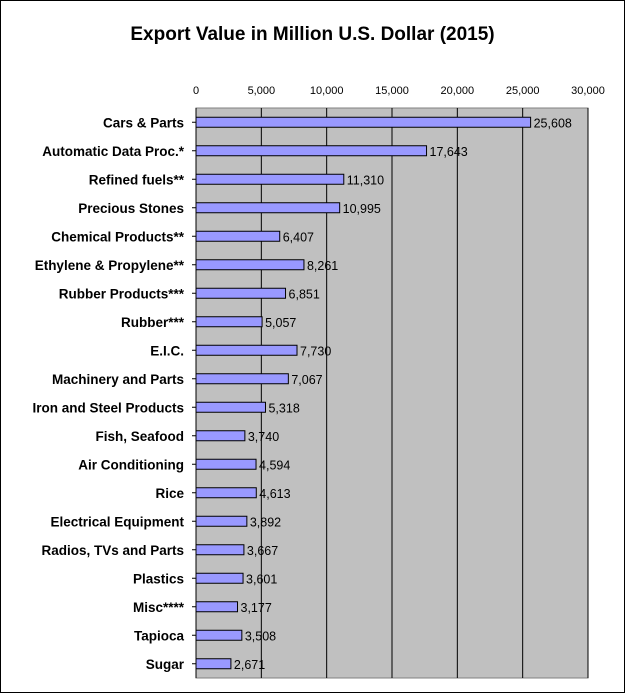 Image resolution: width=625 pixels, height=693 pixels. Describe the element at coordinates (362, 209) in the screenshot. I see `data-label: 10,995` at that location.